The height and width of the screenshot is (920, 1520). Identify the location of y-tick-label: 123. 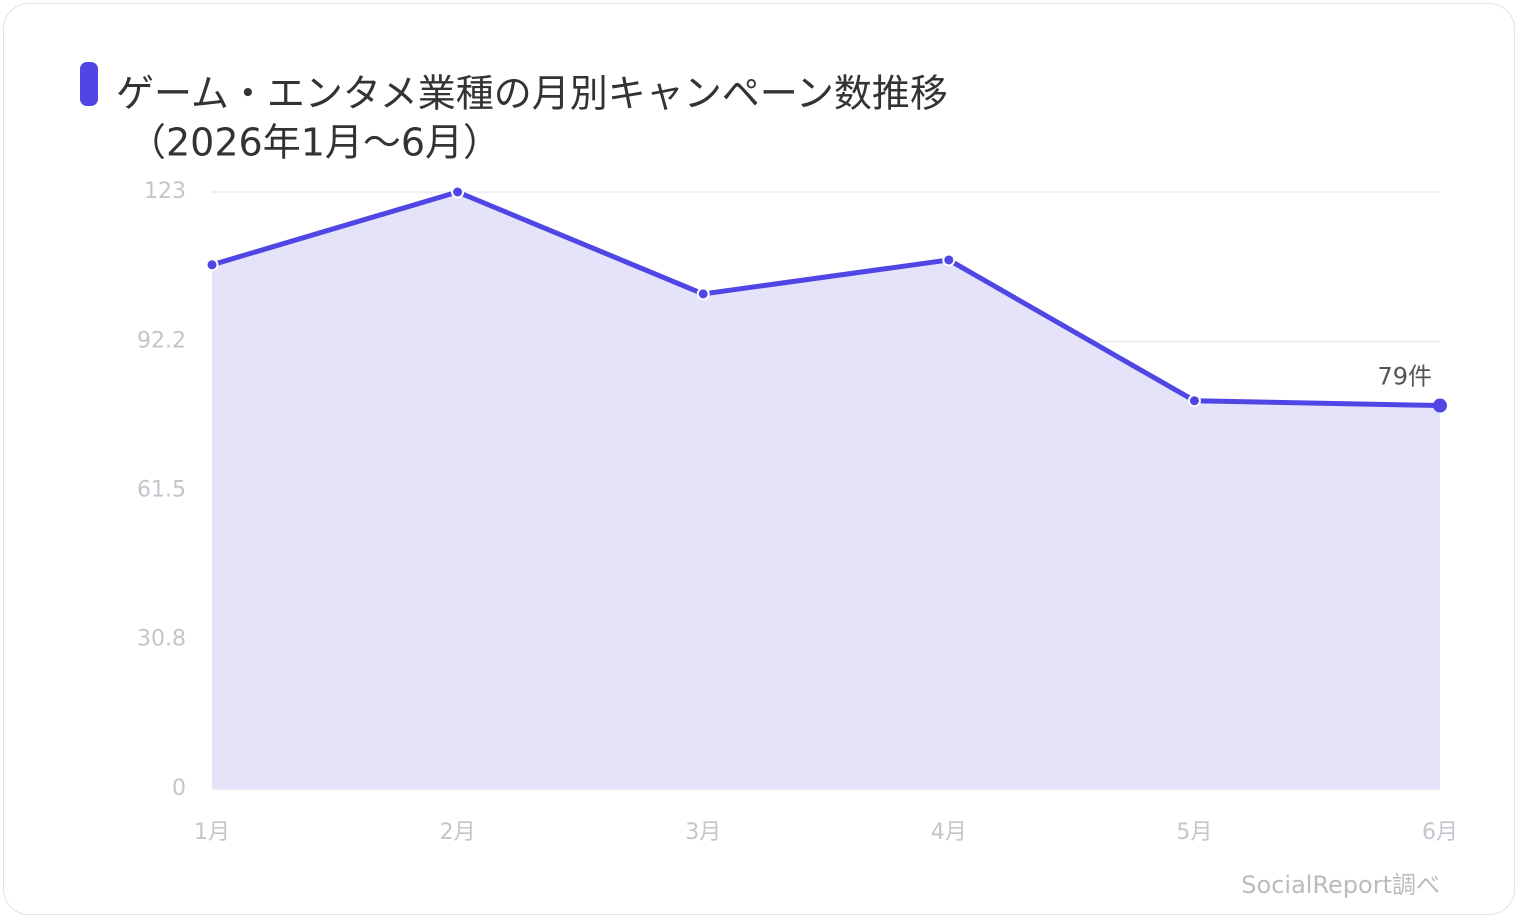
(165, 191).